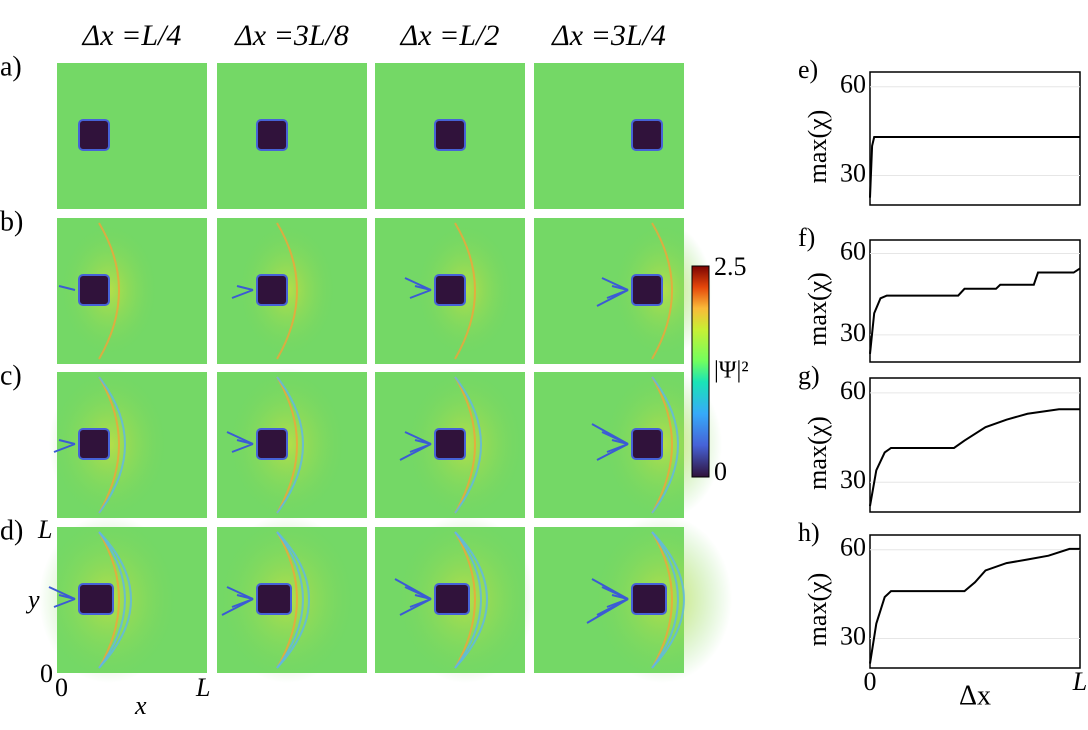 The width and height of the screenshot is (1088, 730). Describe the element at coordinates (608, 35) in the screenshot. I see `column-title: Δx =3L/4` at that location.